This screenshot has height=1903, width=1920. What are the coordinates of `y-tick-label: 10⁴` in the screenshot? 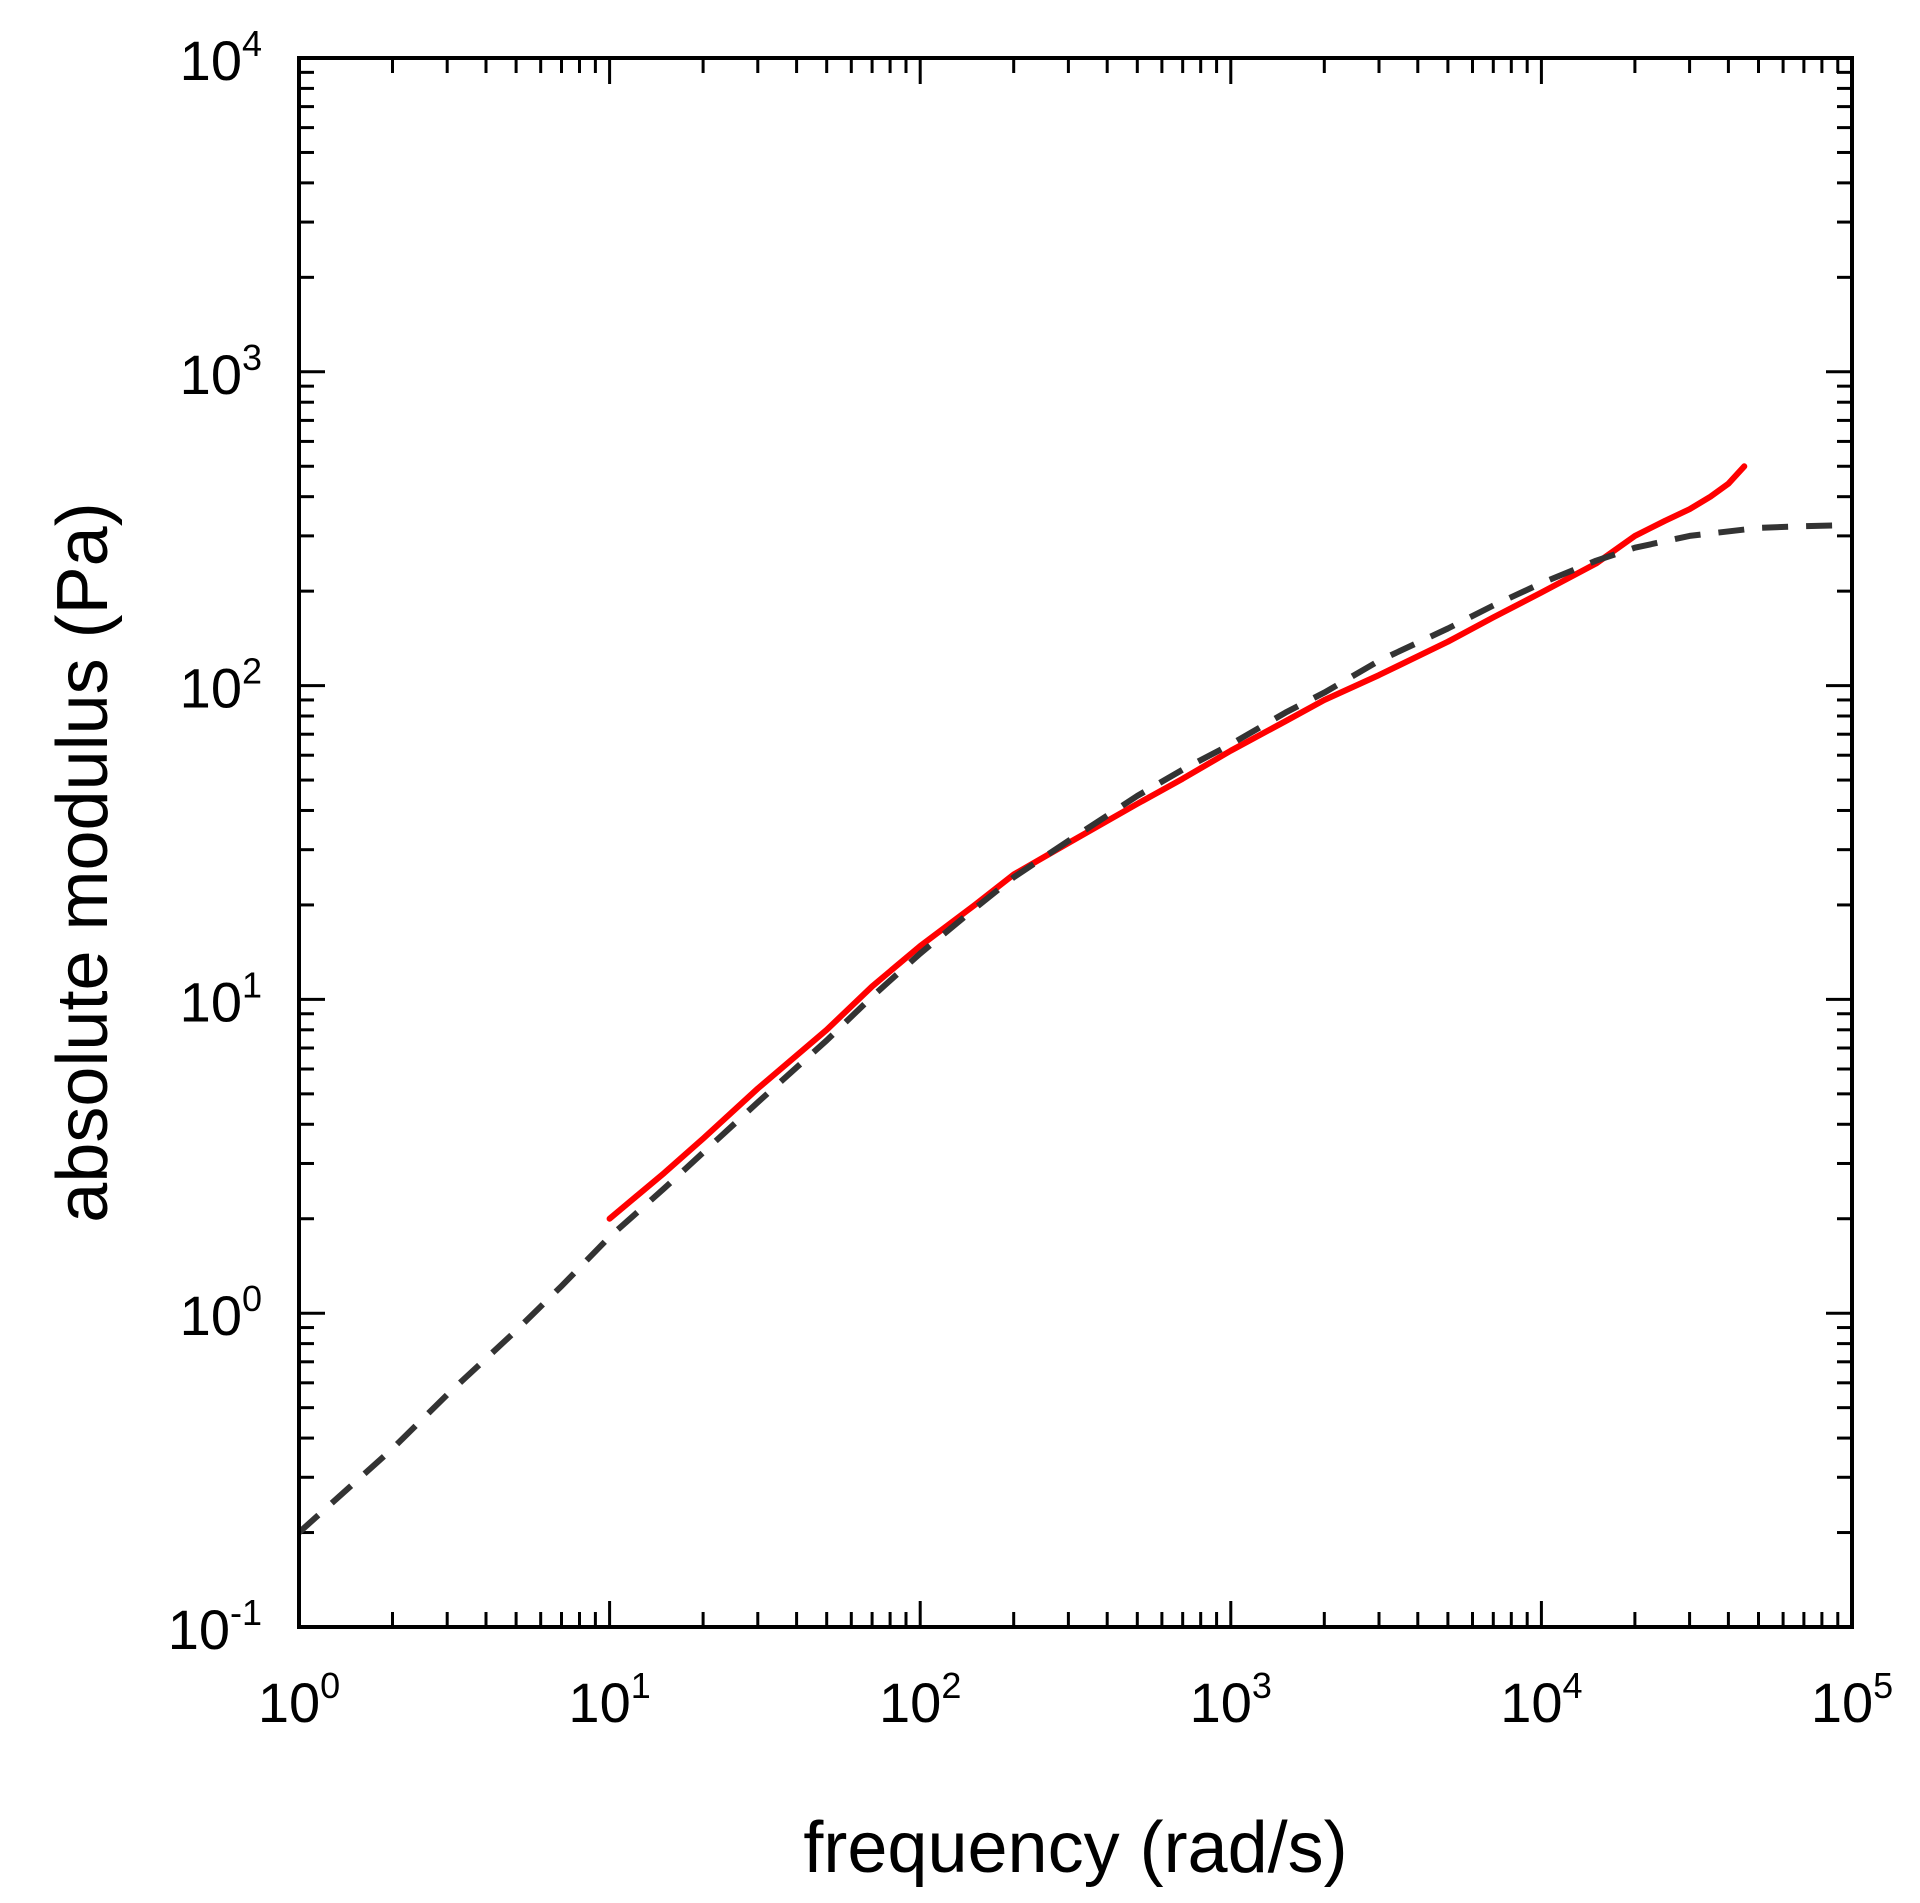 It's located at (221, 57).